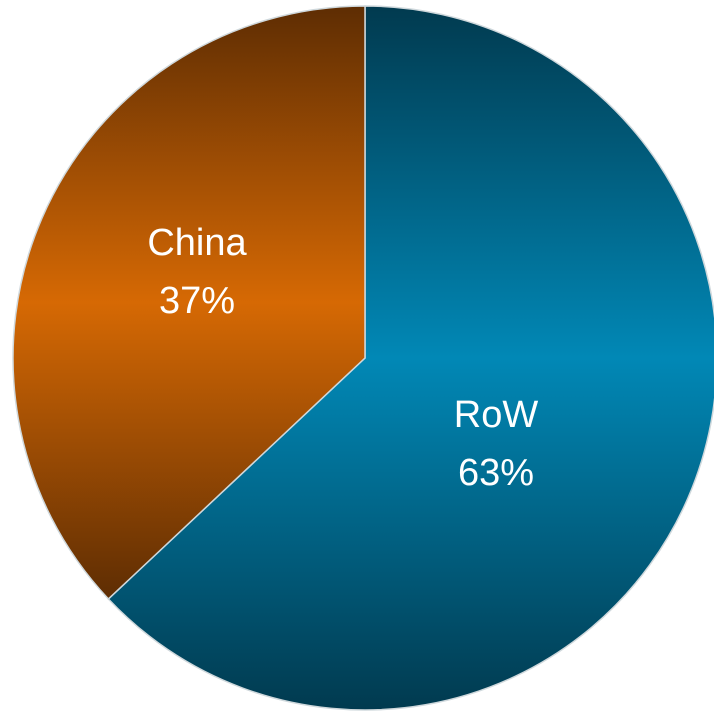 The width and height of the screenshot is (714, 716). Describe the element at coordinates (496, 415) in the screenshot. I see `slice-label-row: RoW` at that location.